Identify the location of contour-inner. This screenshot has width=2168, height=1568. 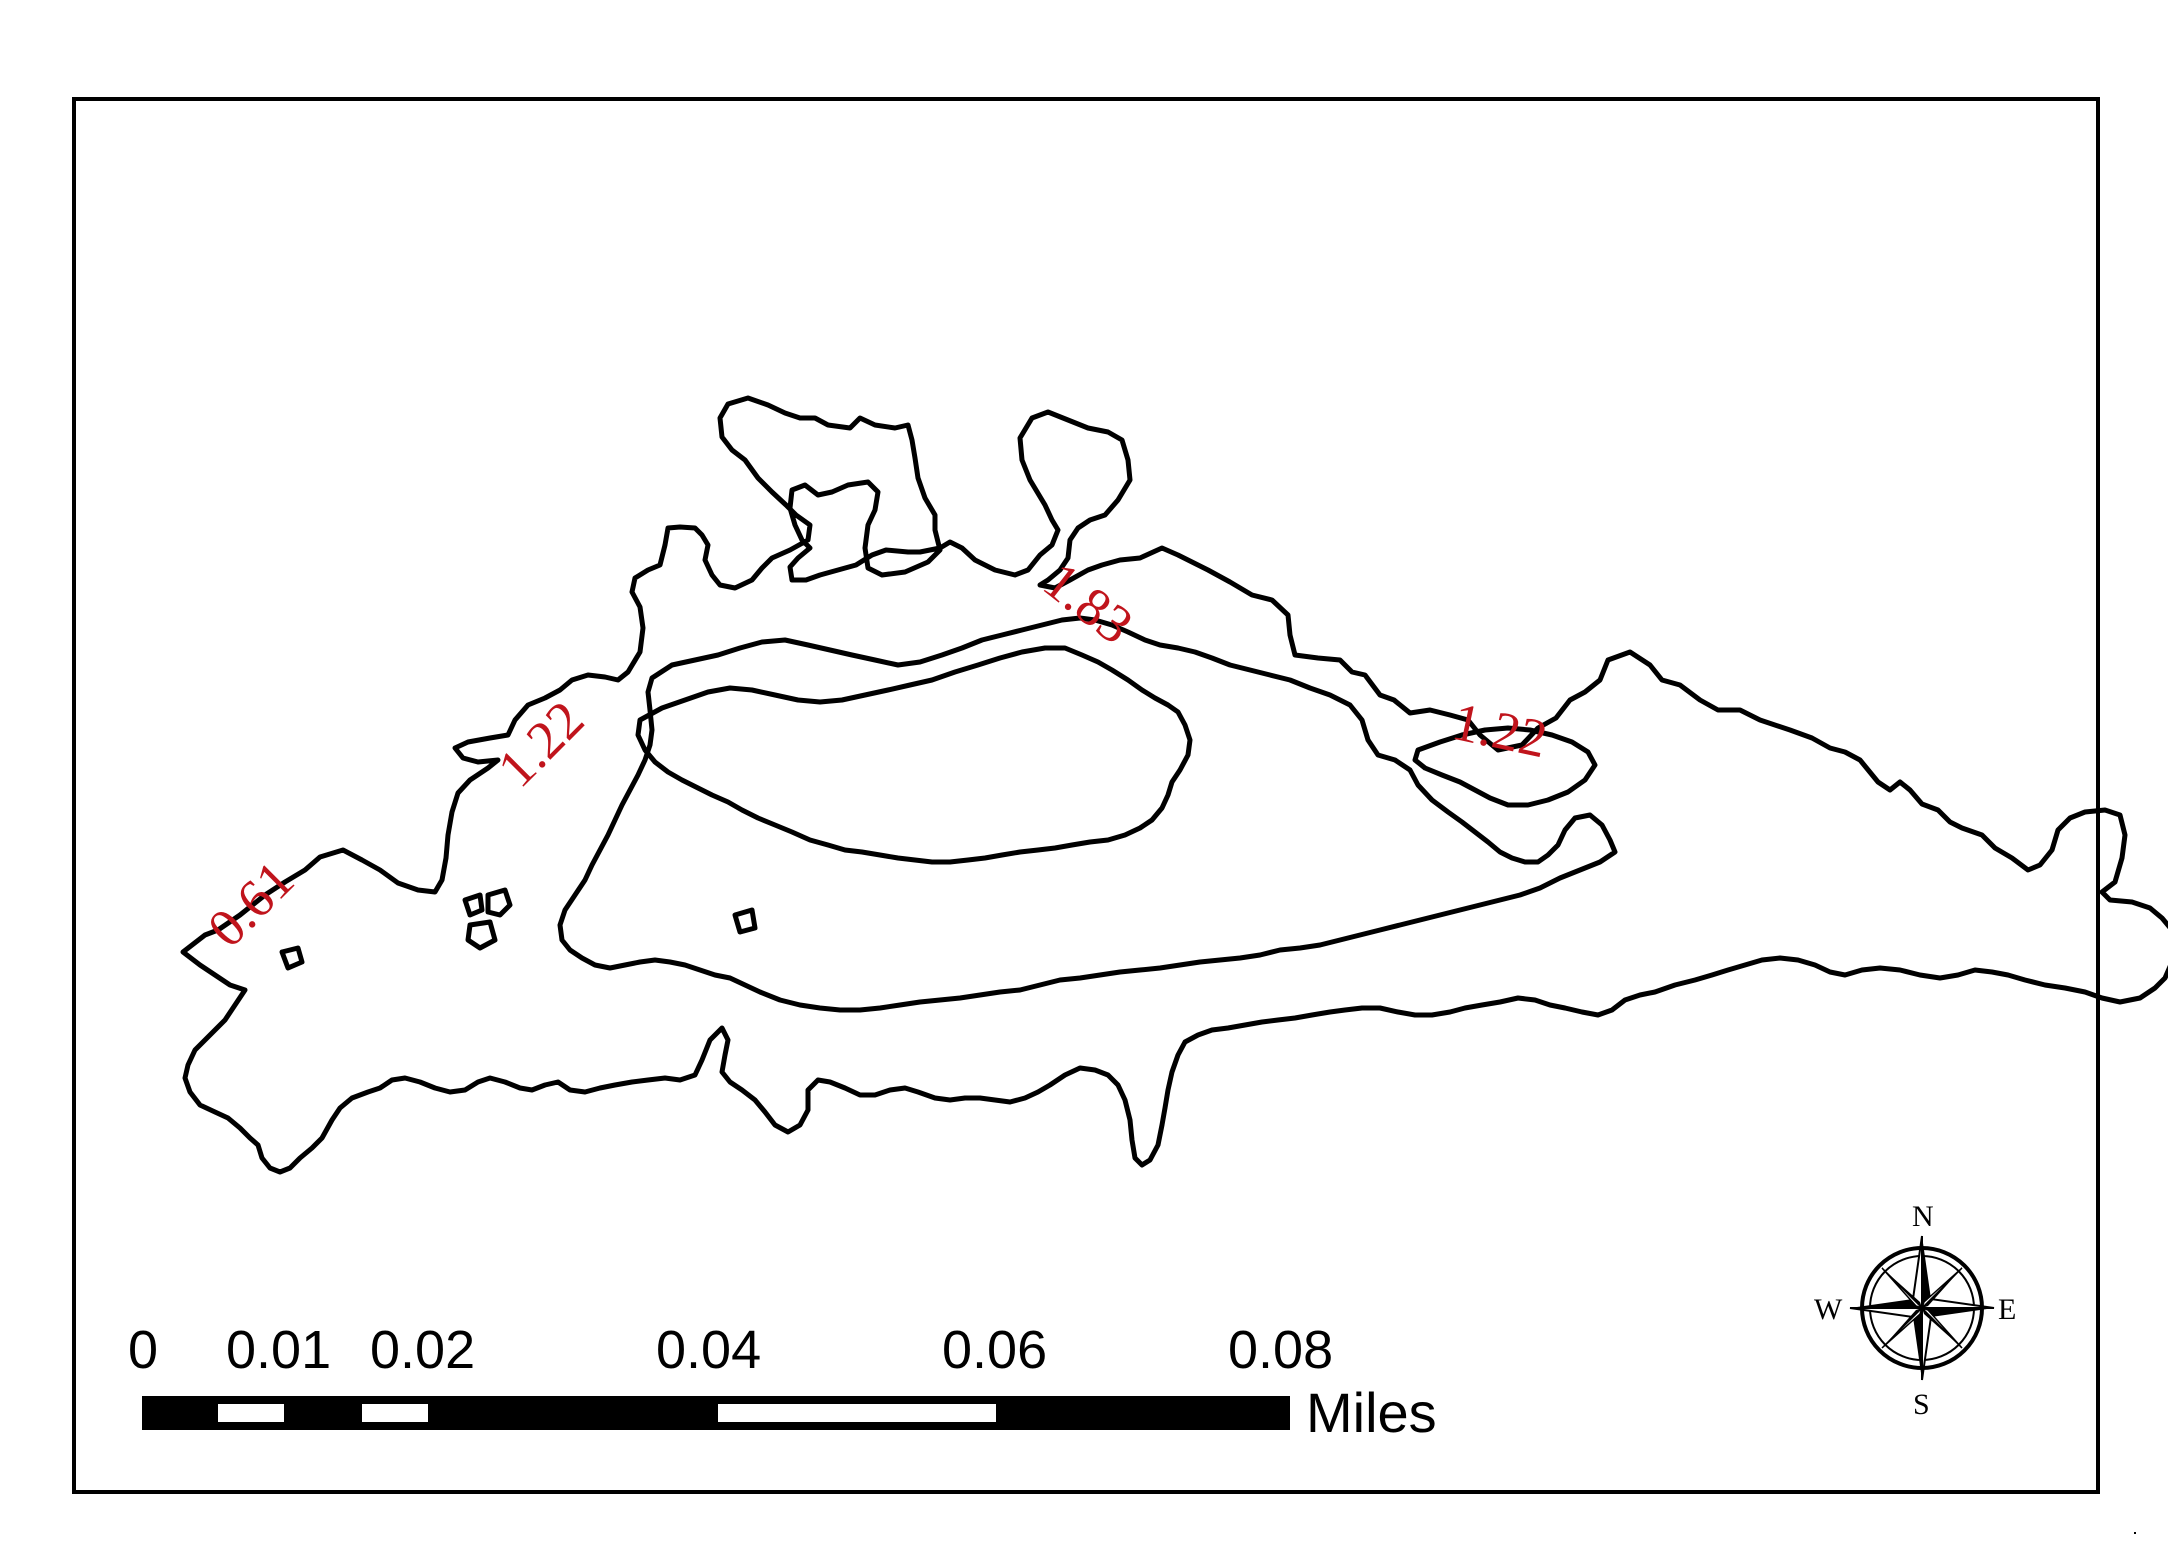
(914, 755).